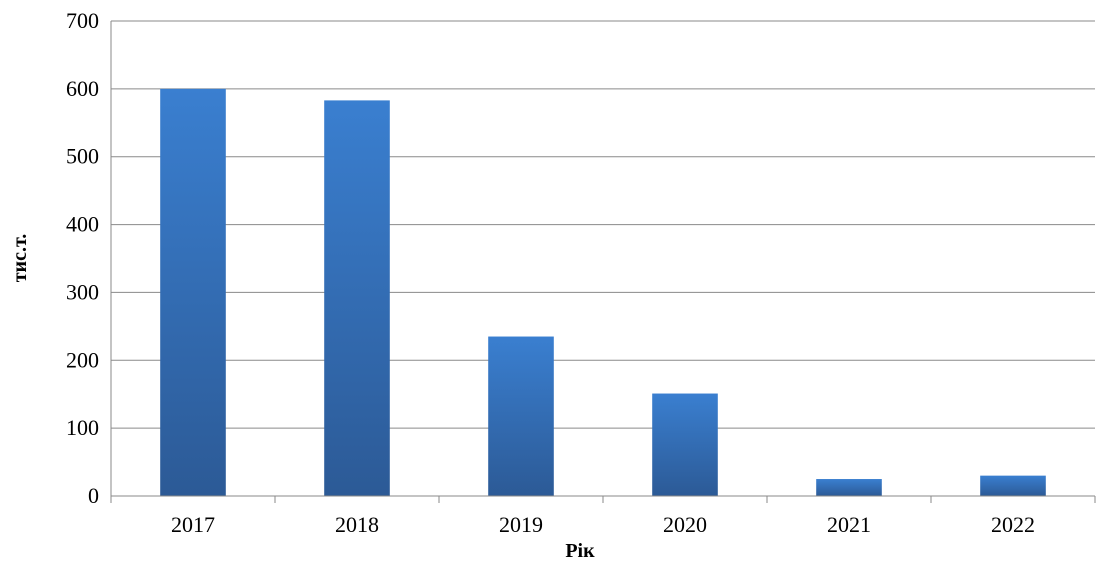 Image resolution: width=1101 pixels, height=562 pixels. I want to click on bar-2021, so click(849, 487).